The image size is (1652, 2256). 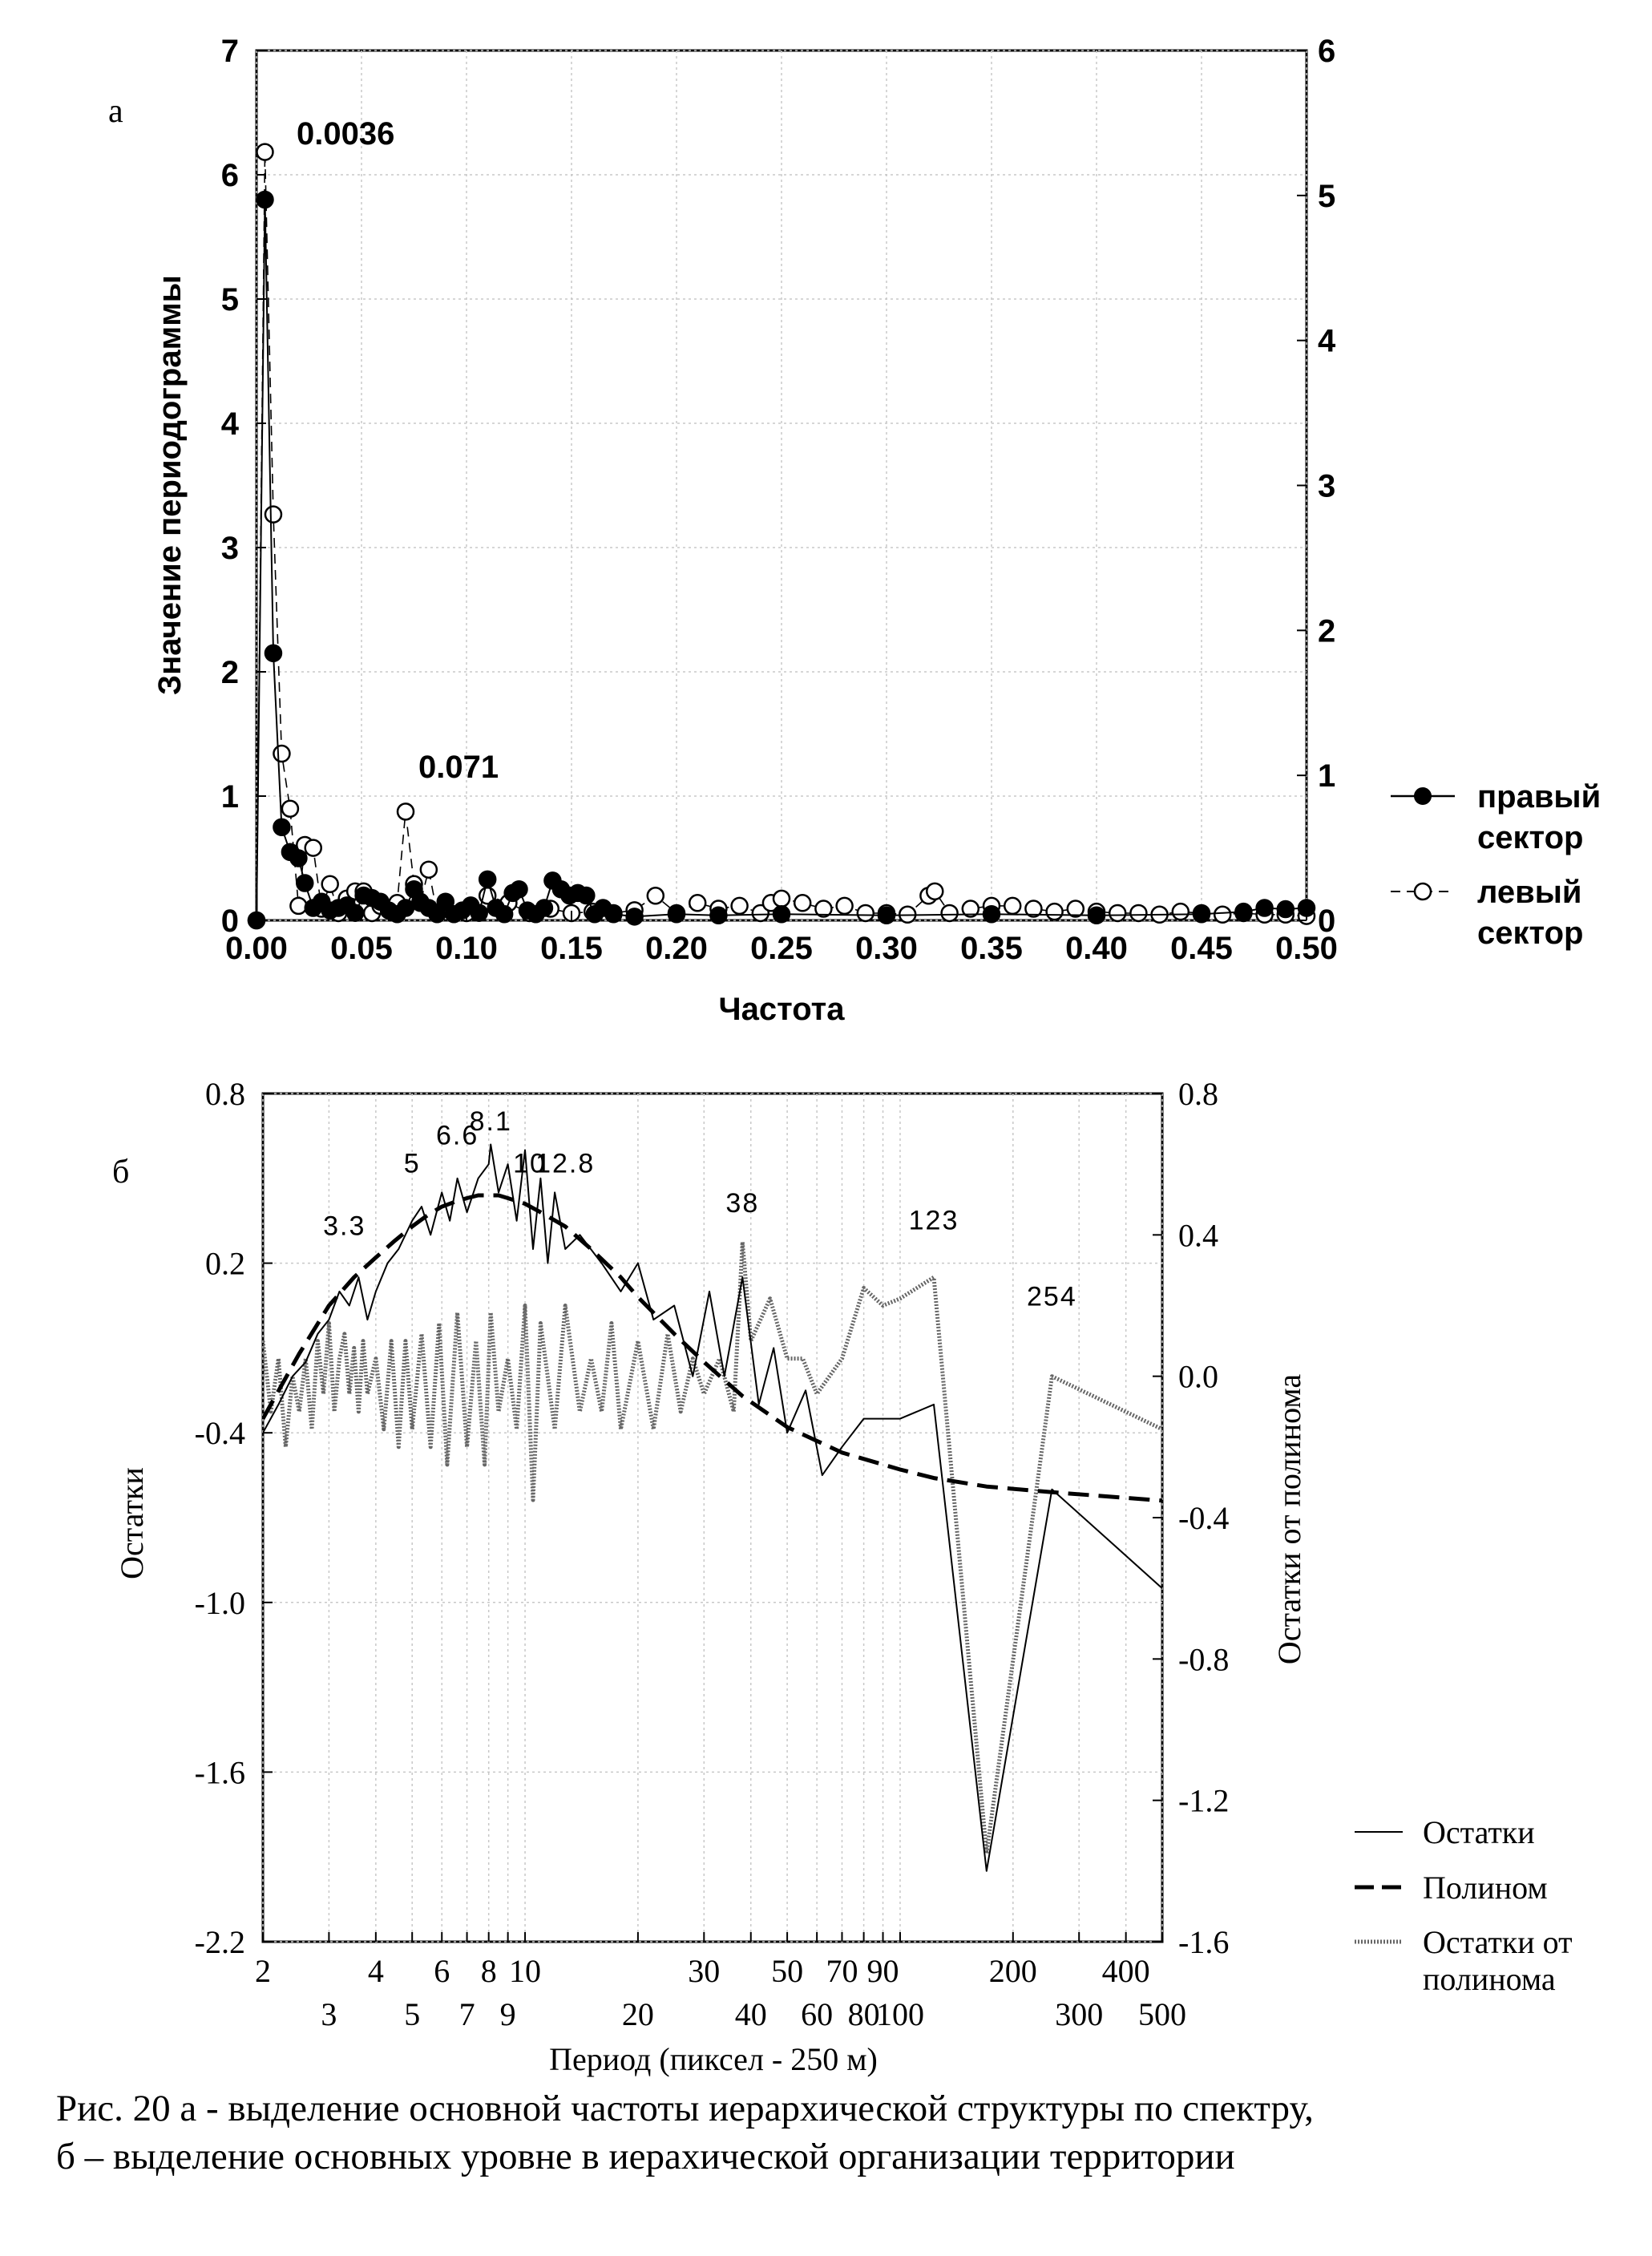 I want to click on tick-label-x: 0.20, so click(x=676, y=948).